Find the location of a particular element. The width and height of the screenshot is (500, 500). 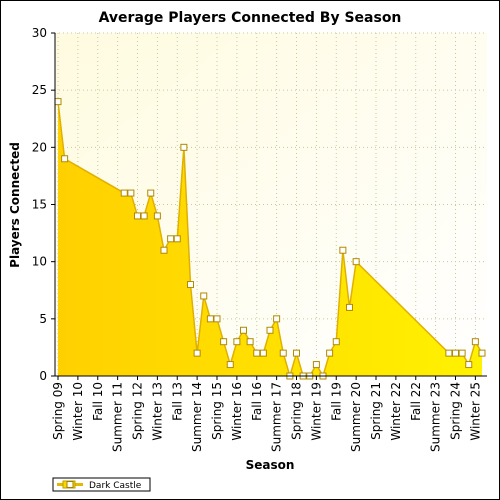

x-tick-label: Spring 24 is located at coordinates (456, 411).